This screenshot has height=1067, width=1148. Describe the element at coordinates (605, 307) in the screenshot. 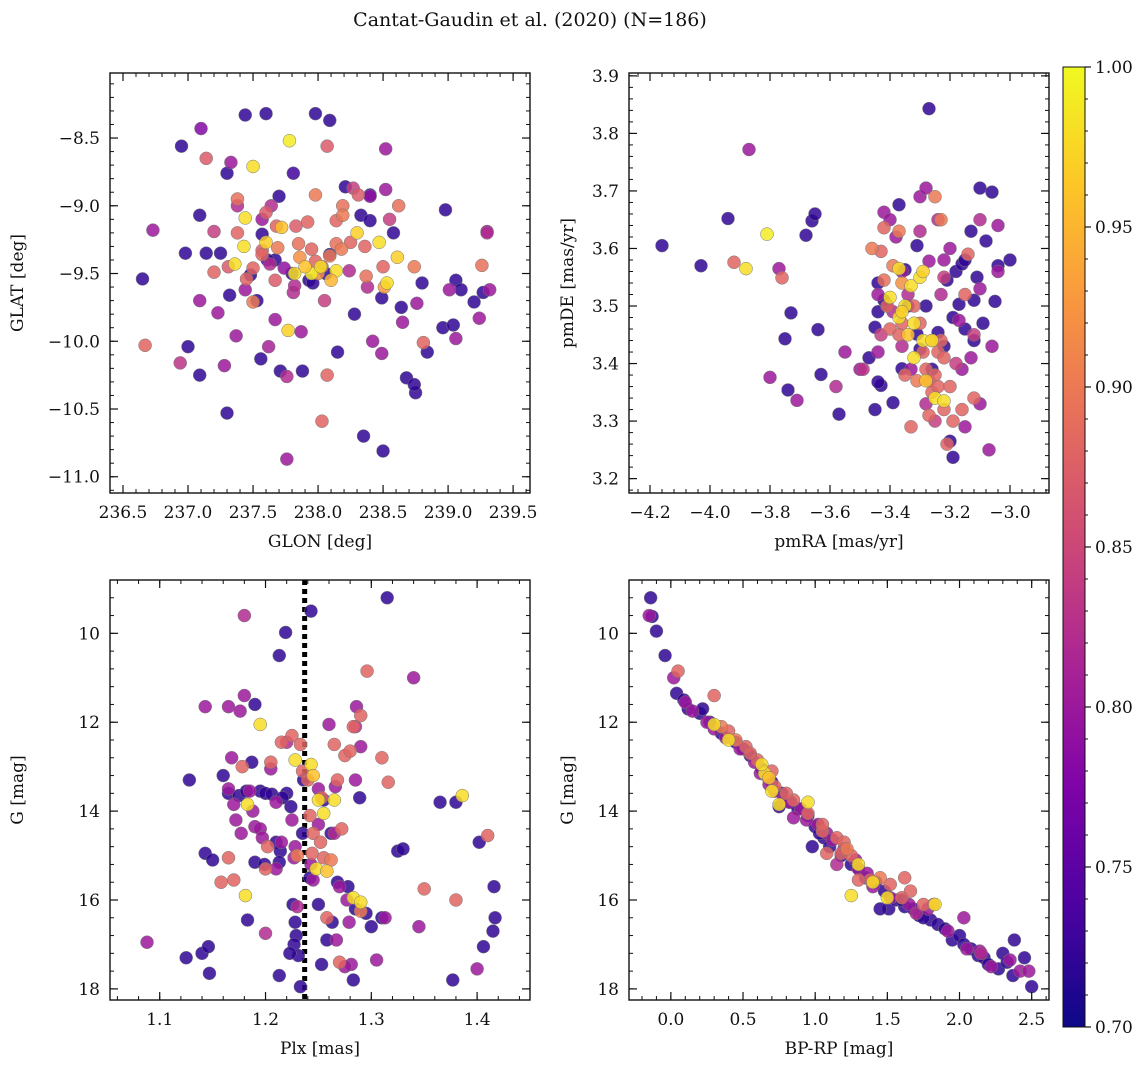

I see `y-tick-label: 3.5` at that location.